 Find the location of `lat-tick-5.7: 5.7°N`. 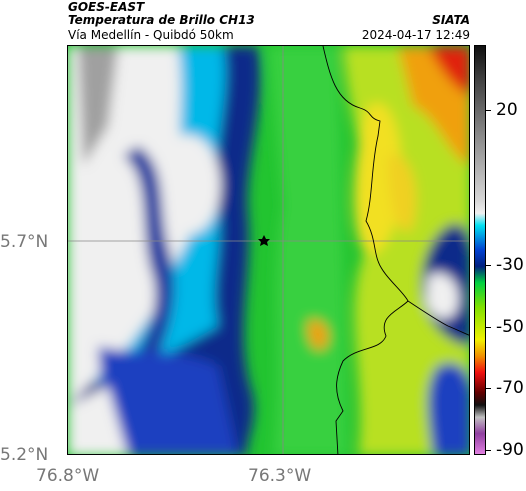

lat-tick-5.7: 5.7°N is located at coordinates (24, 242).